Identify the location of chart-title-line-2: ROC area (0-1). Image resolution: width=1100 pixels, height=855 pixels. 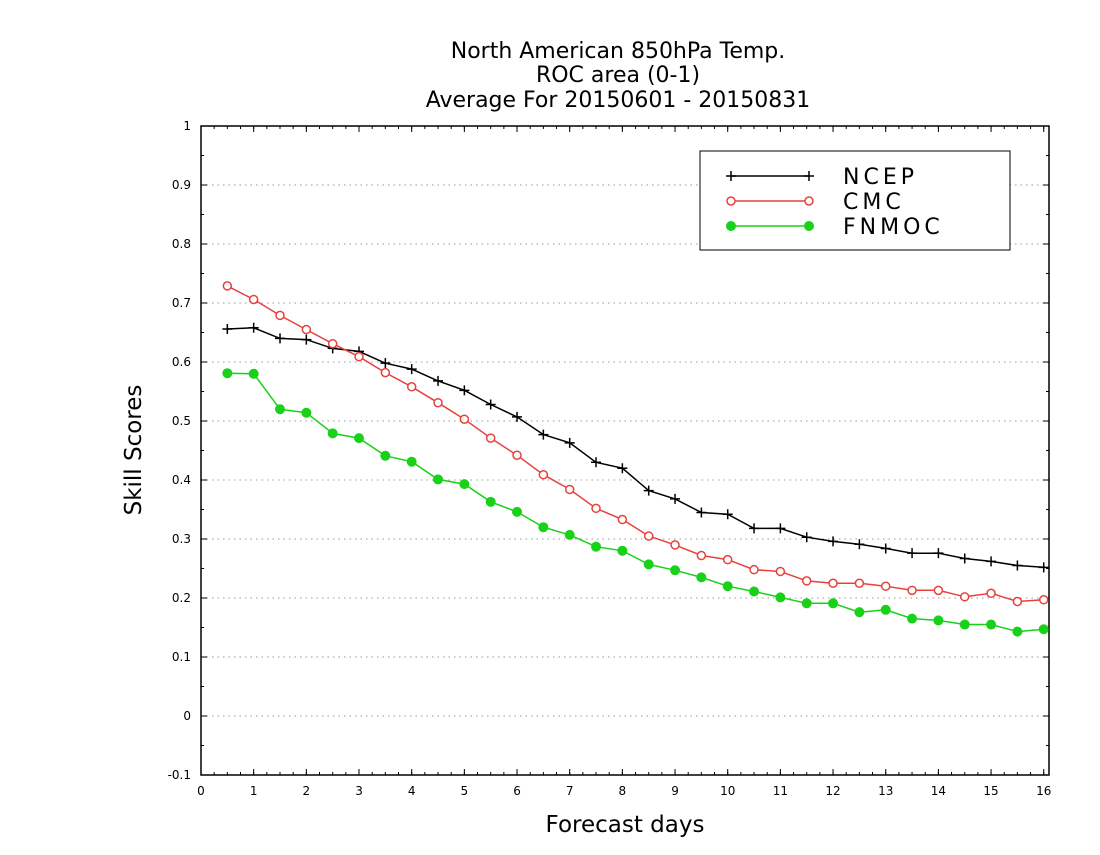
(618, 75).